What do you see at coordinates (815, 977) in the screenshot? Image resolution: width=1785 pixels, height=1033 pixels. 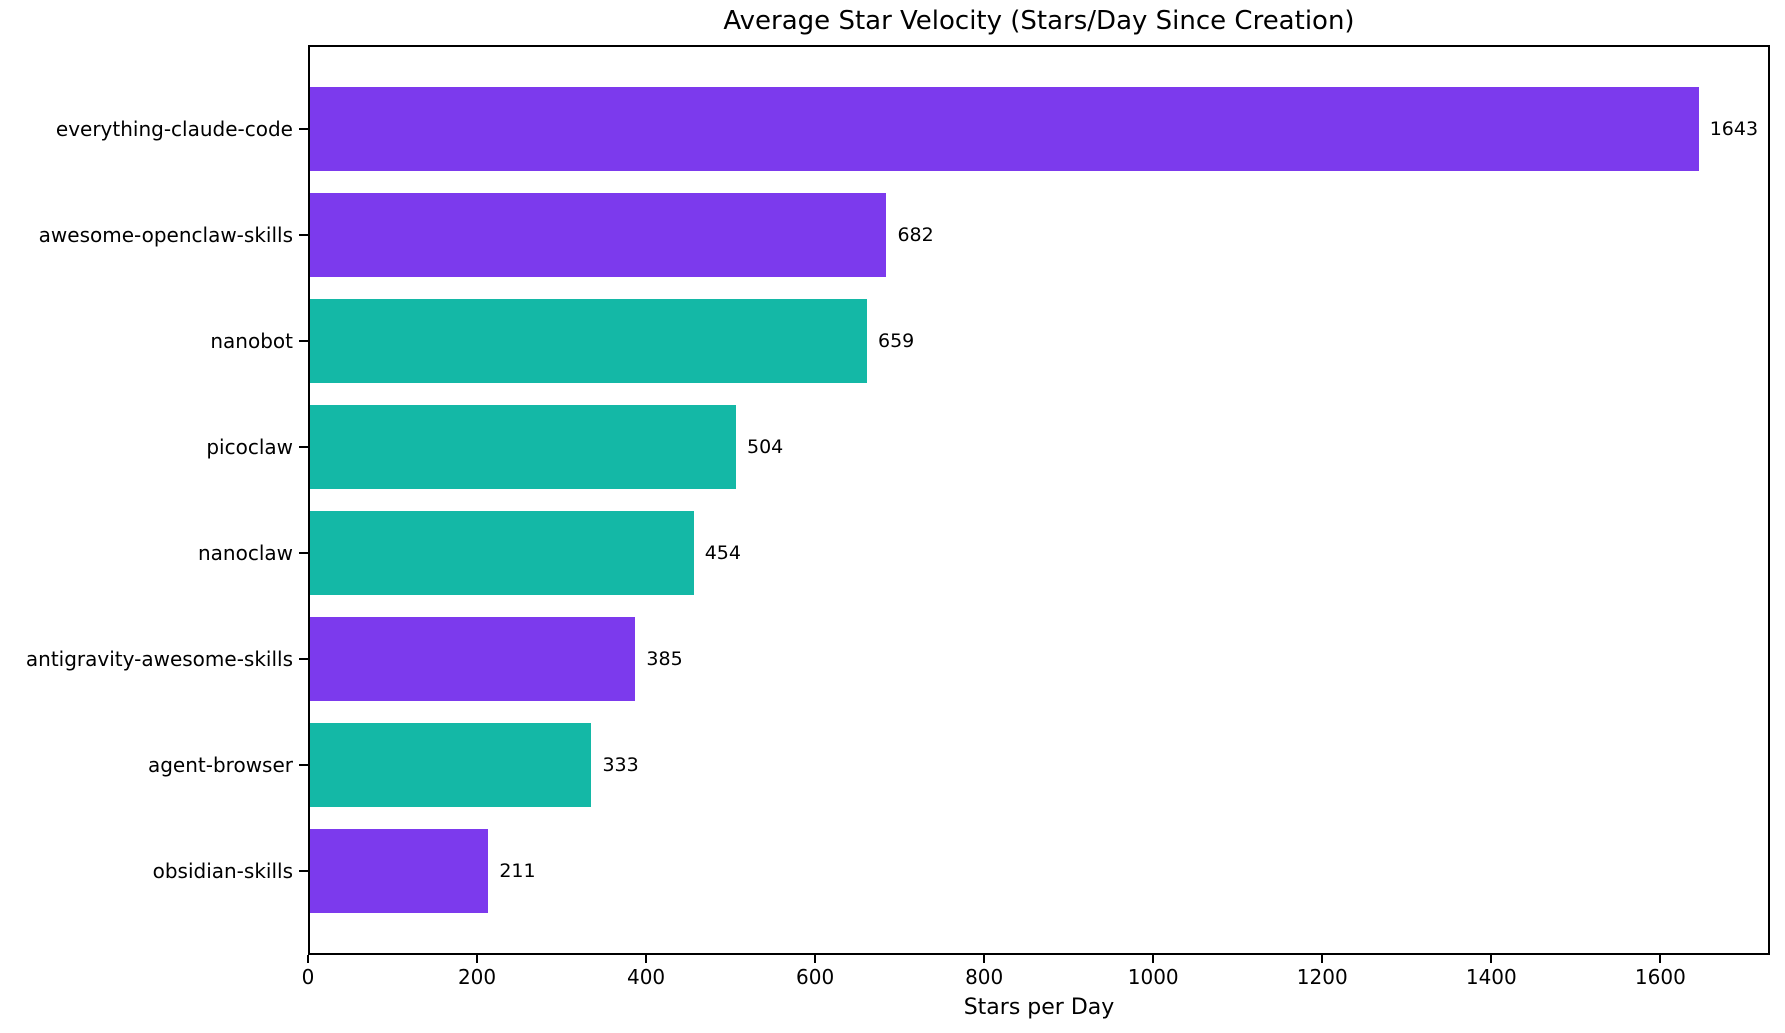 I see `x-tick-label: 600` at bounding box center [815, 977].